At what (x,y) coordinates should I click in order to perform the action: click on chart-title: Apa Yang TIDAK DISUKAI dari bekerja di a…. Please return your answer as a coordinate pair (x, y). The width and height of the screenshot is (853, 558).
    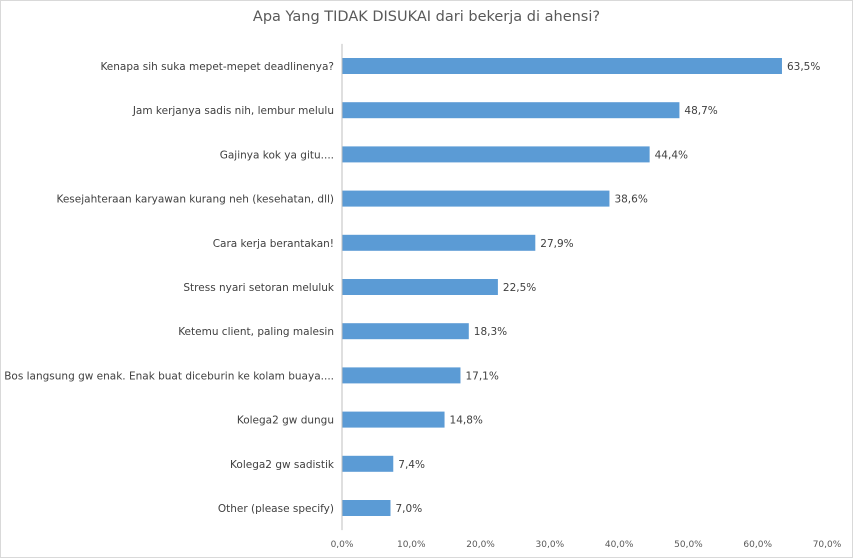
    Looking at the image, I should click on (426, 17).